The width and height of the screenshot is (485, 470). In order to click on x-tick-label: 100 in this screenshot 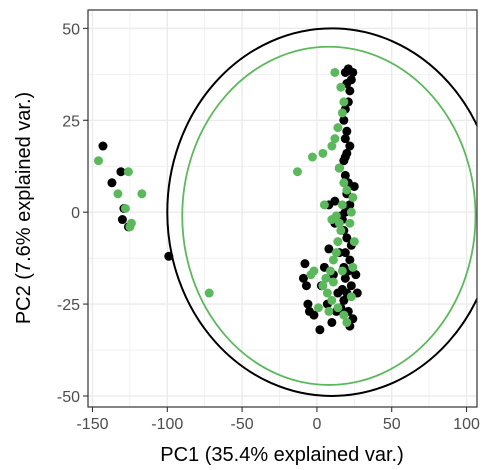, I will do `click(466, 424)`.